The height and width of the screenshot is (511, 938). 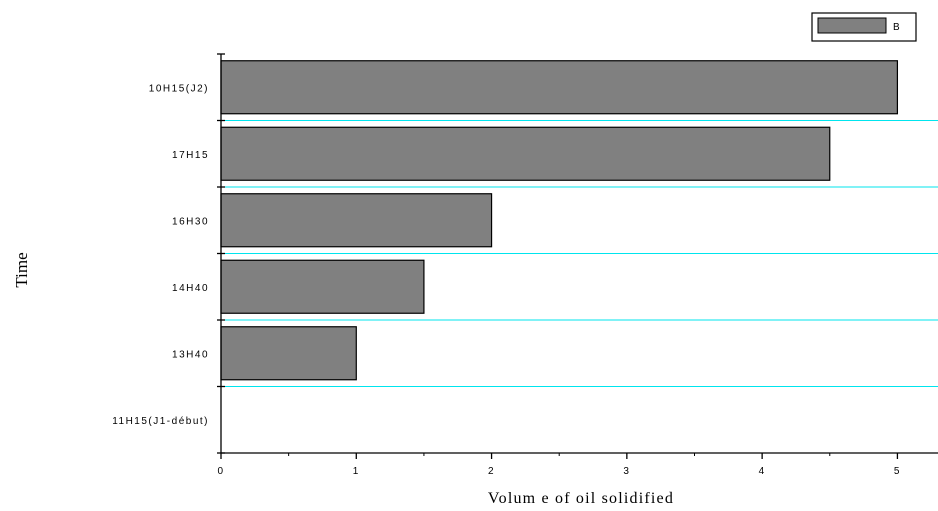 I want to click on x-tick-label: 1, so click(x=356, y=471).